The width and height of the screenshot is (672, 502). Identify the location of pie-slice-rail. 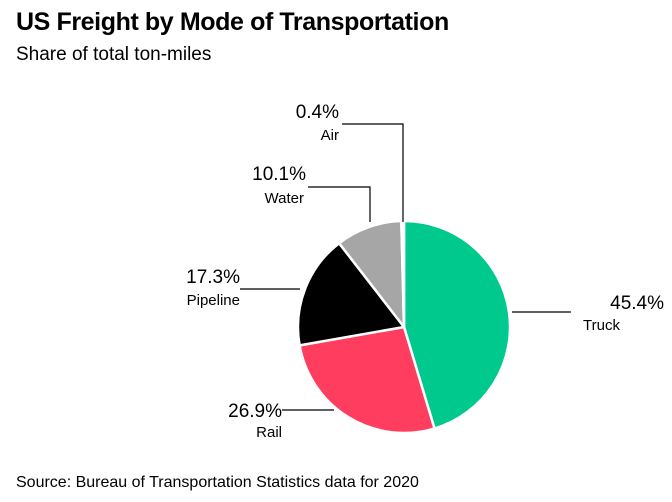
(367, 380).